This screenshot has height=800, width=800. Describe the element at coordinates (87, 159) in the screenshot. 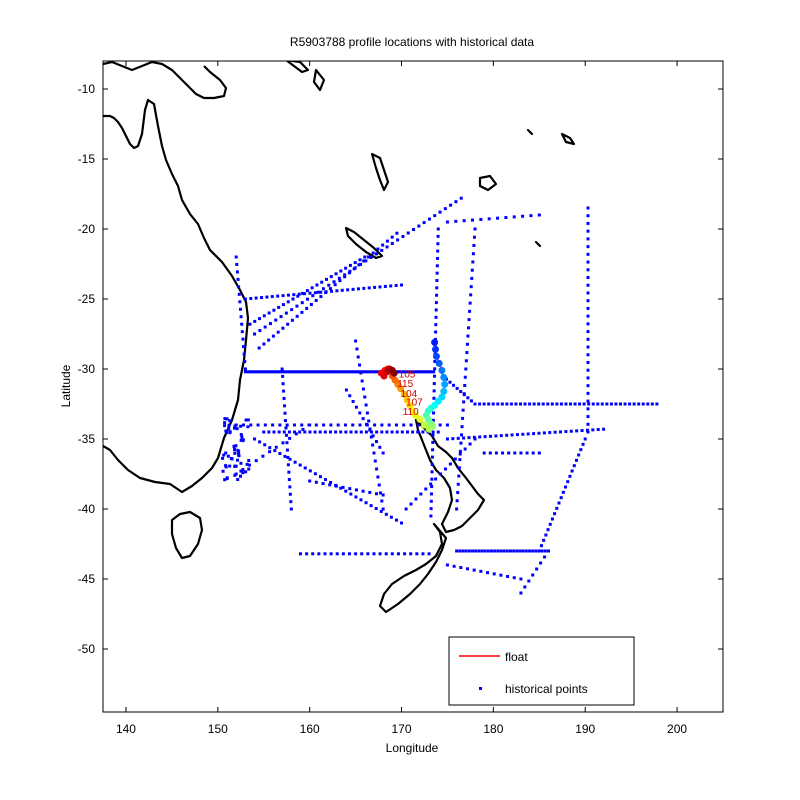

I see `y-tick-label: -15` at that location.